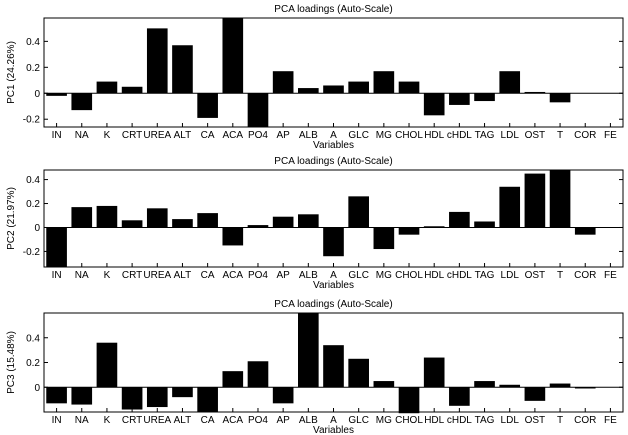 This screenshot has height=435, width=628. What do you see at coordinates (11, 362) in the screenshot?
I see `y-axis-label: PC3 (15.48%)` at bounding box center [11, 362].